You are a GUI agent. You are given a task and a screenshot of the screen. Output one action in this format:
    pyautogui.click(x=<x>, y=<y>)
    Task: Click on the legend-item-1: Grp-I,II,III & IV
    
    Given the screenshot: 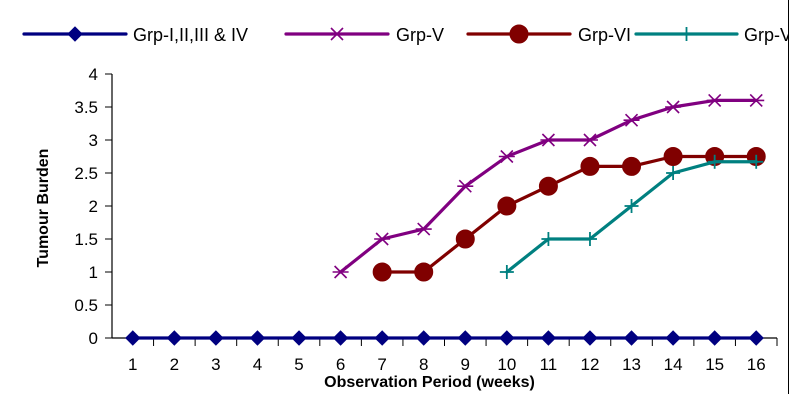 What is the action you would take?
    pyautogui.click(x=135, y=35)
    